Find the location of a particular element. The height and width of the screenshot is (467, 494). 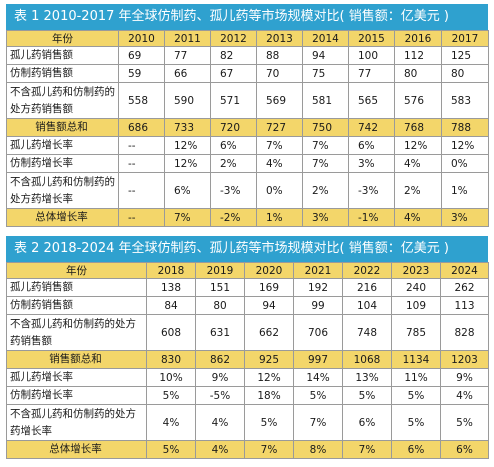

table2-cell: 14% is located at coordinates (318, 377).